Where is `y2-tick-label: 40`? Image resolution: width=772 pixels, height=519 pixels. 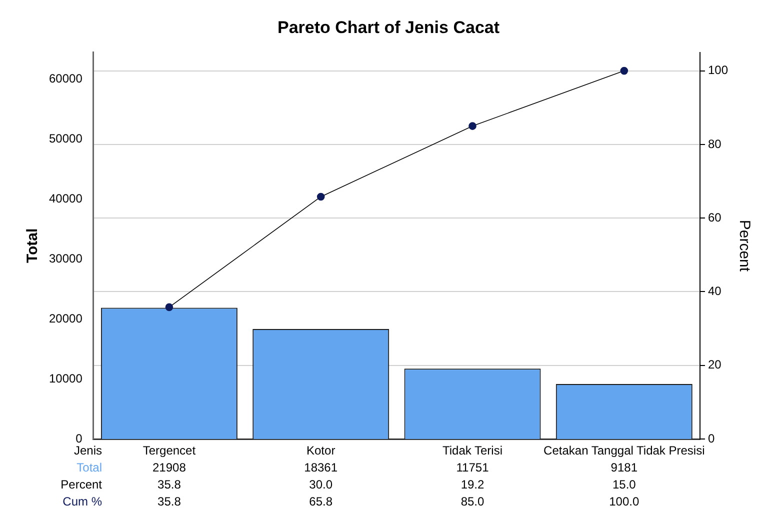
y2-tick-label: 40 is located at coordinates (715, 291).